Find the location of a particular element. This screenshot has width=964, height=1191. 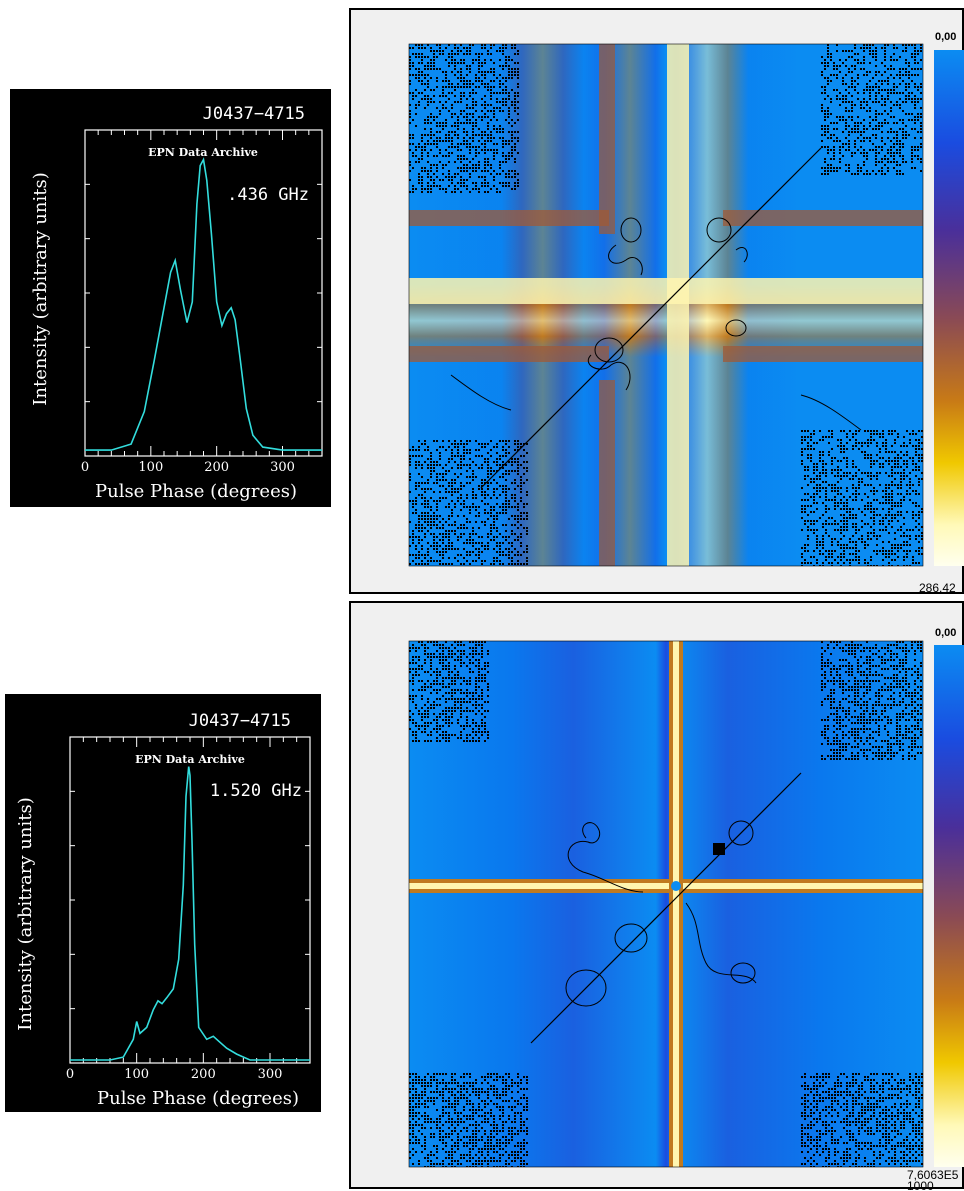

bottom-right-label: 1000 is located at coordinates (920, 1185).